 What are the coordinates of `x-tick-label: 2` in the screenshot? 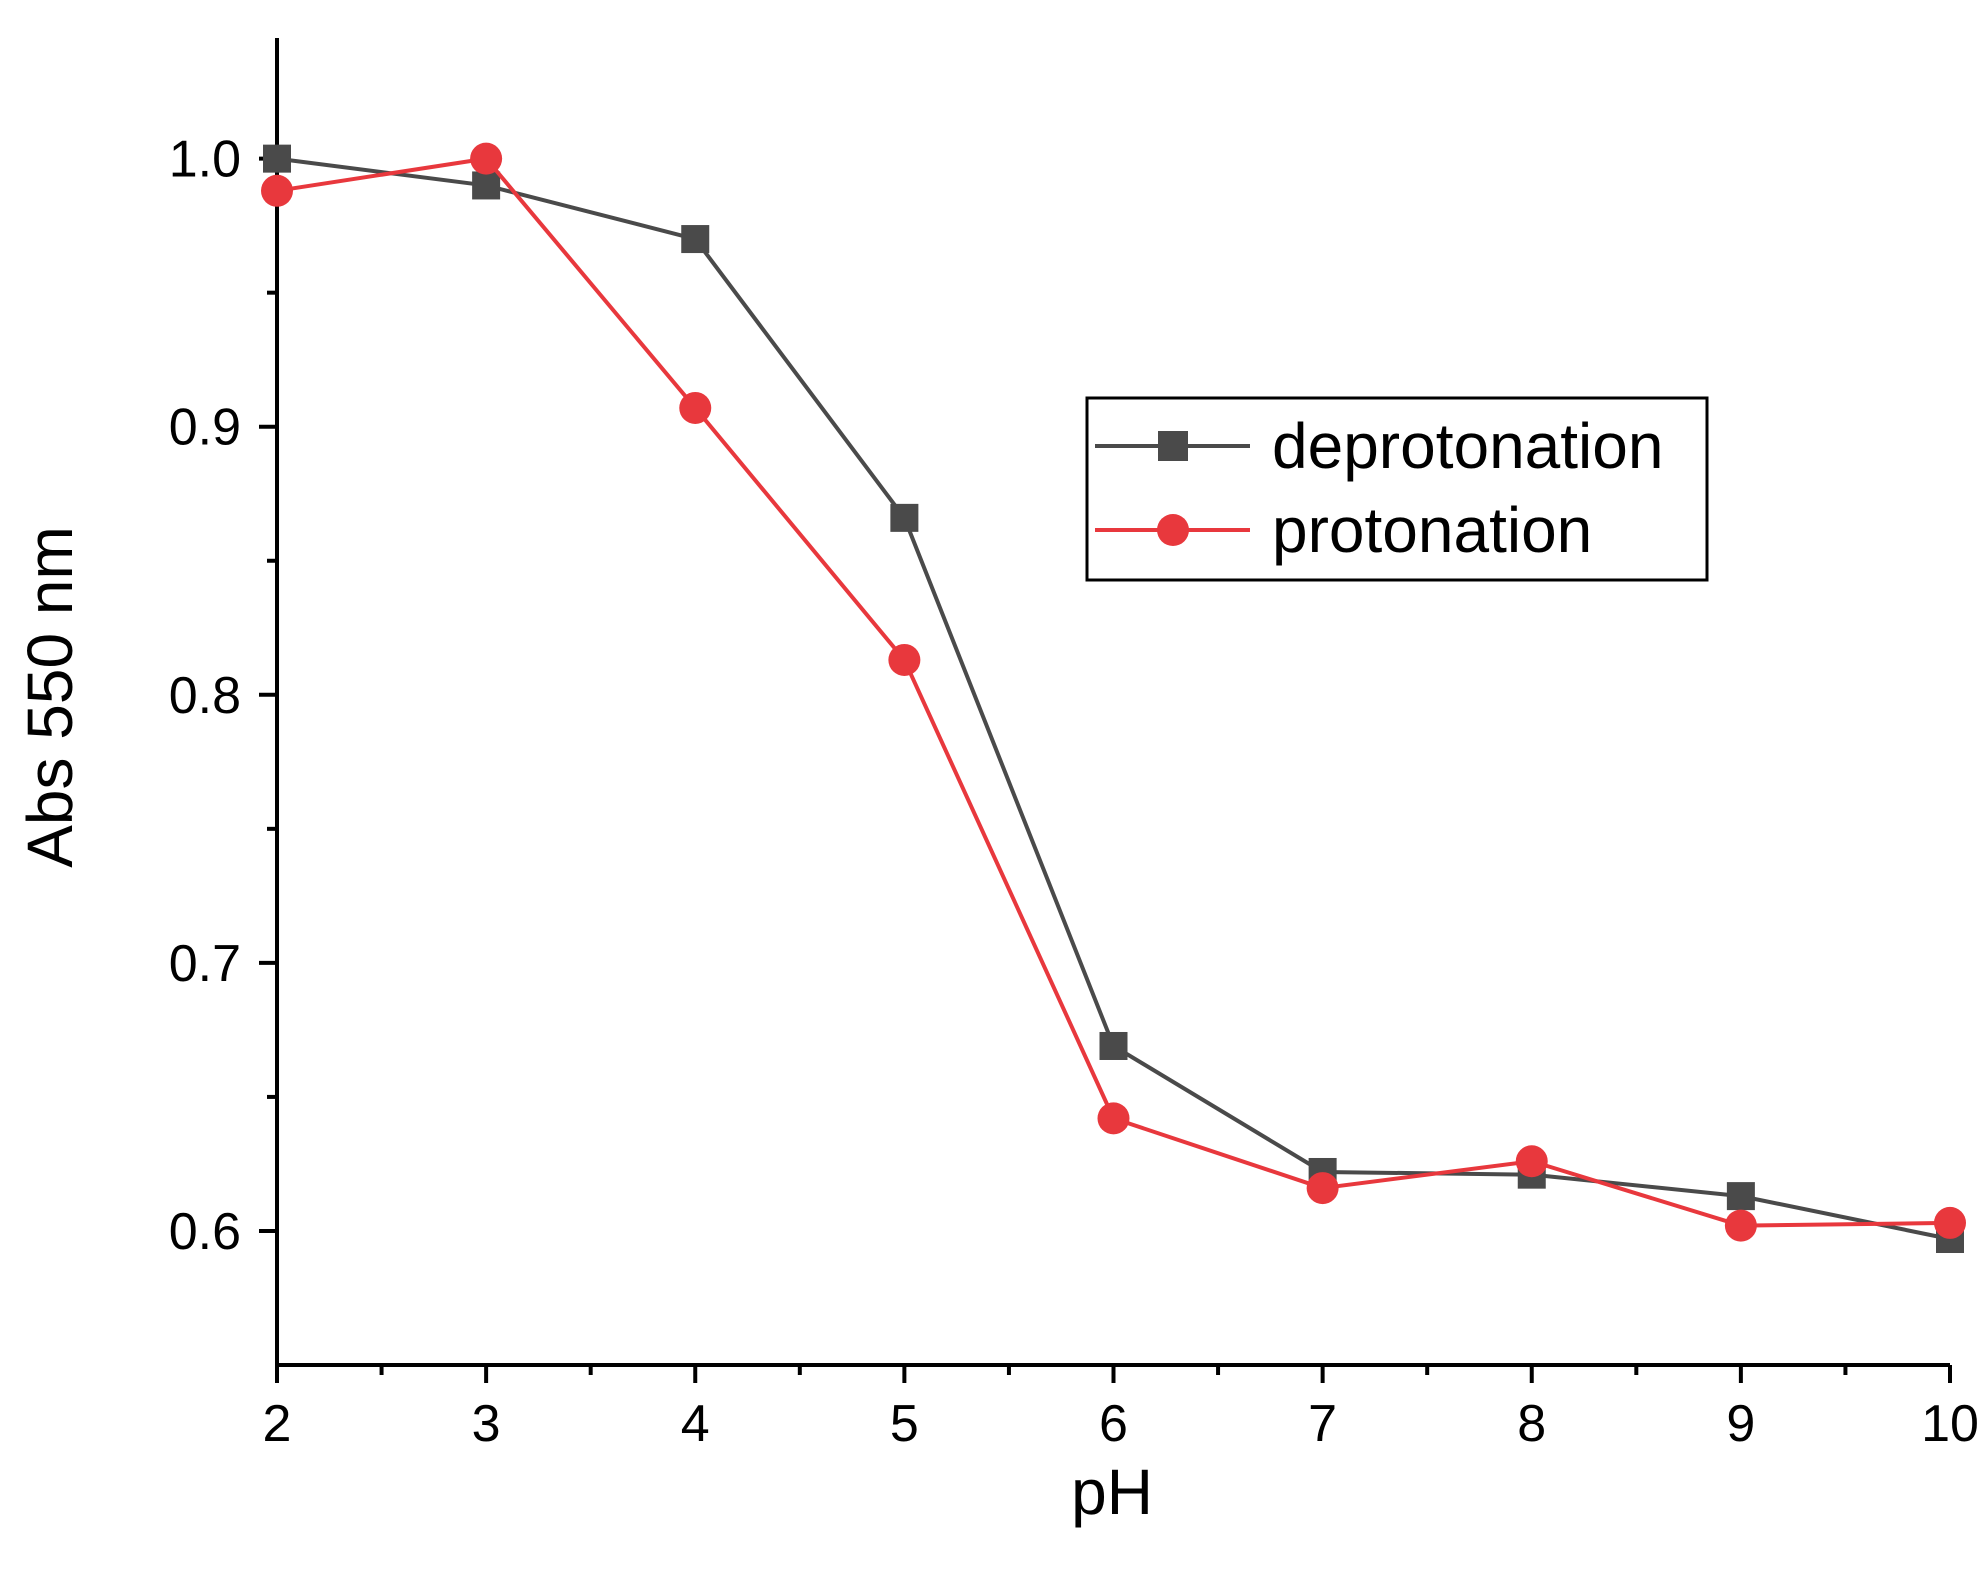 It's located at (277, 1424).